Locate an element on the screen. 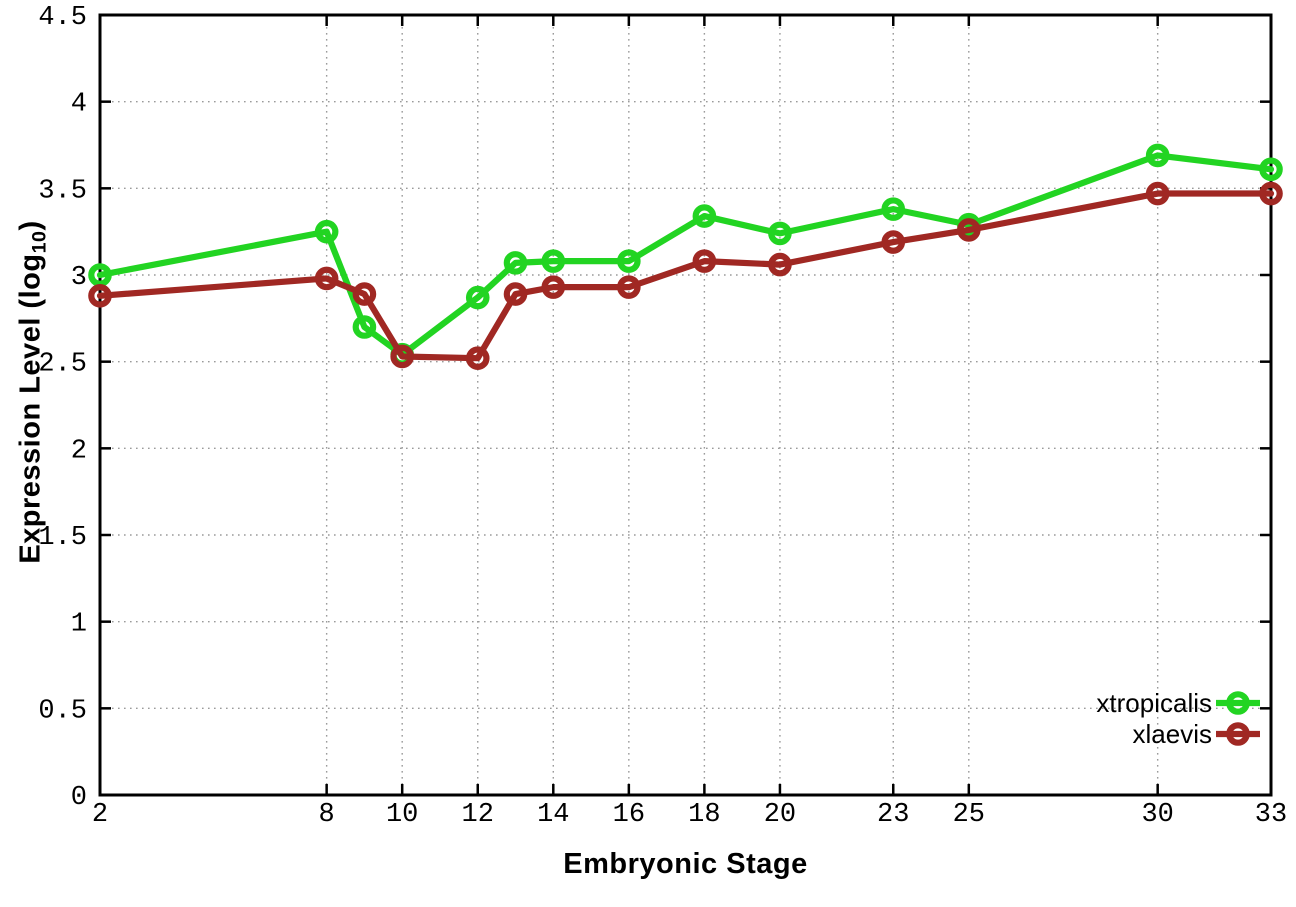  x-tick-label: 10 is located at coordinates (402, 815).